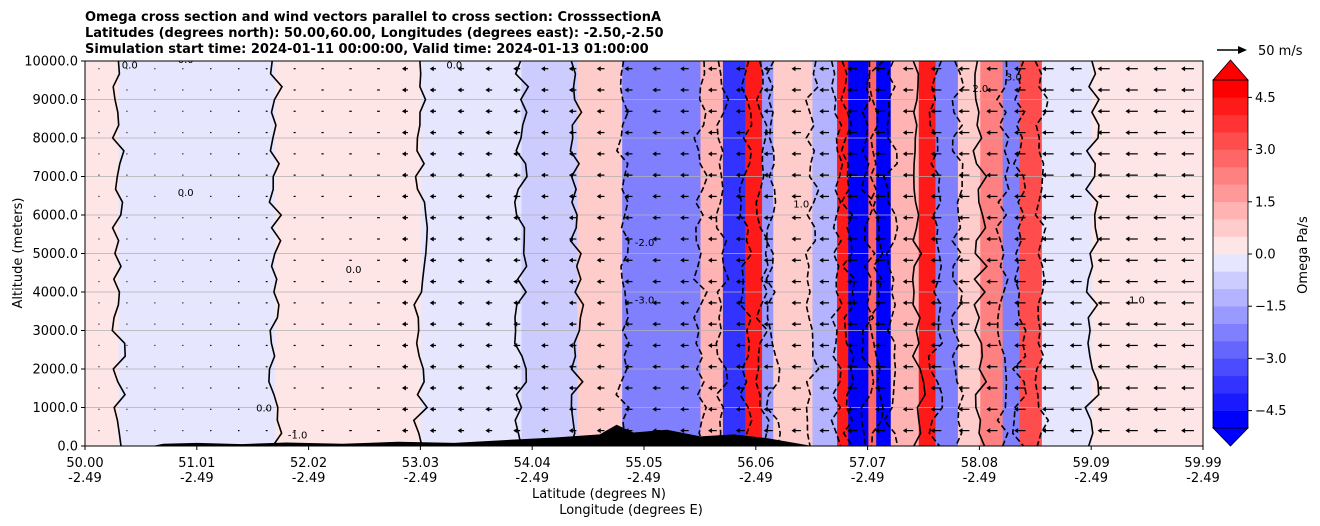  What do you see at coordinates (67, 447) in the screenshot?
I see `y-tick-label: 0.0` at bounding box center [67, 447].